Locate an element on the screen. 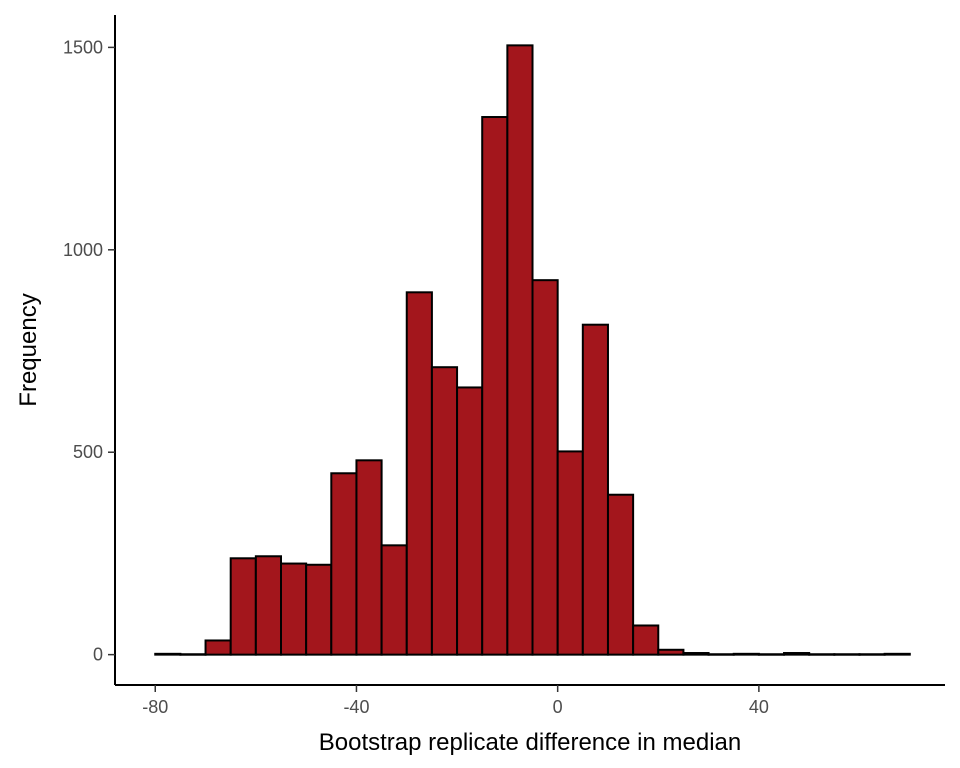 The image size is (960, 768). x-tick-label: 40 is located at coordinates (759, 707).